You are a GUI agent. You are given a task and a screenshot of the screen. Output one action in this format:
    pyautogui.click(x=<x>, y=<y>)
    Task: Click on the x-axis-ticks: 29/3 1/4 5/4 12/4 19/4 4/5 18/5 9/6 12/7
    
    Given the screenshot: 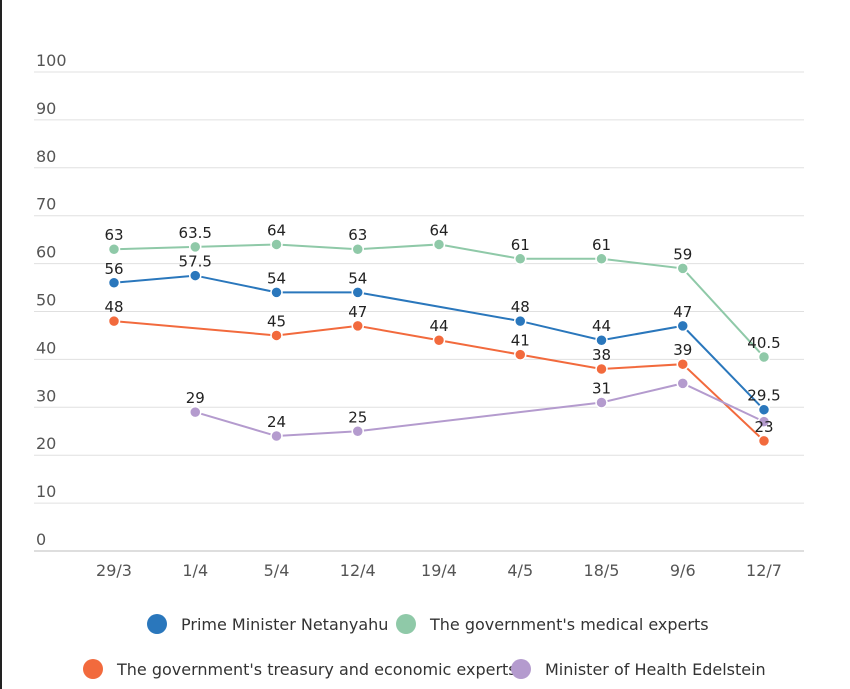 What is the action you would take?
    pyautogui.click(x=439, y=570)
    